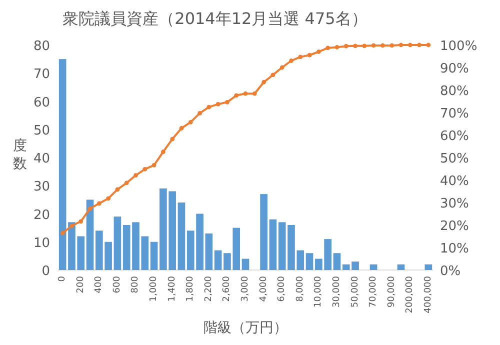 This screenshot has height=345, width=500. Describe the element at coordinates (41, 102) in the screenshot. I see `y-tick: 60` at that location.